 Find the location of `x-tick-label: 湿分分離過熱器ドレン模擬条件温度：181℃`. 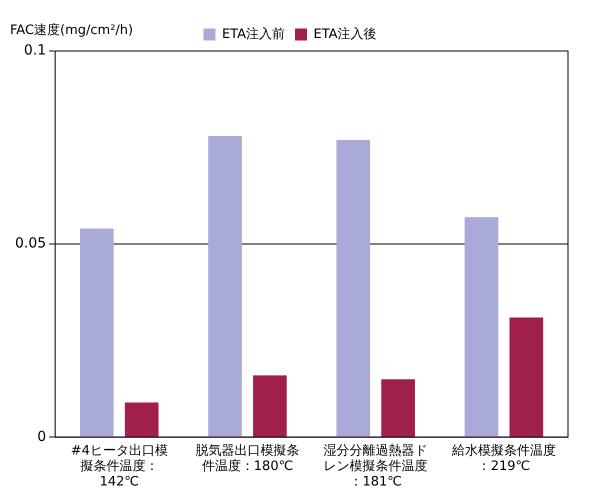

x-tick-label: 湿分分離過熱器ドレン模擬条件温度：181℃ is located at coordinates (376, 466).